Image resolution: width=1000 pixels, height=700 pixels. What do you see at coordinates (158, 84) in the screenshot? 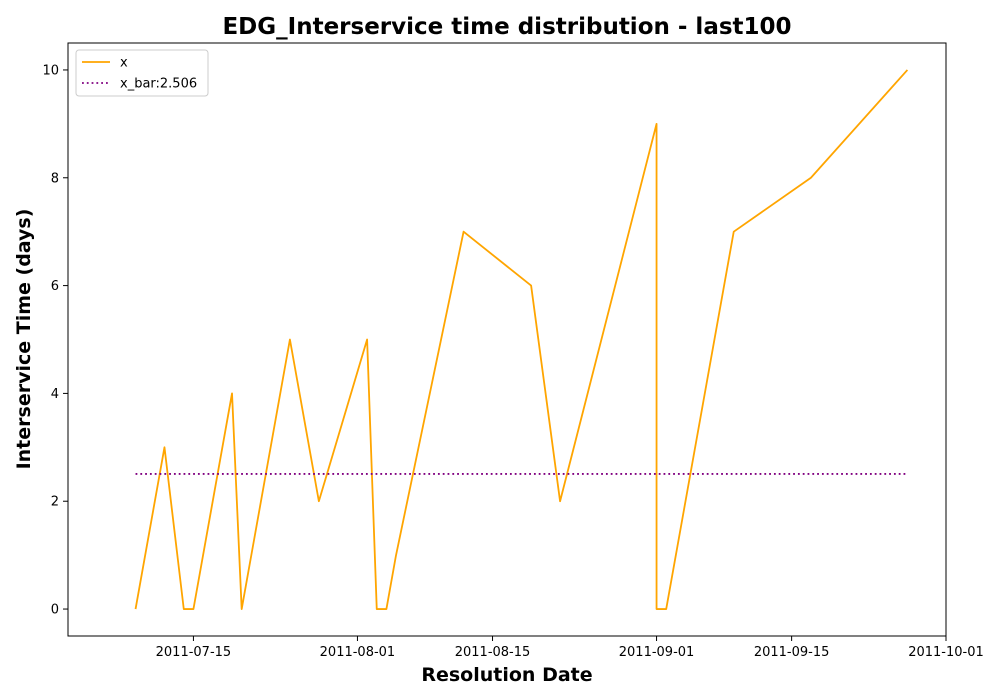
I see `legend-label: x_bar:2.506` at bounding box center [158, 84].